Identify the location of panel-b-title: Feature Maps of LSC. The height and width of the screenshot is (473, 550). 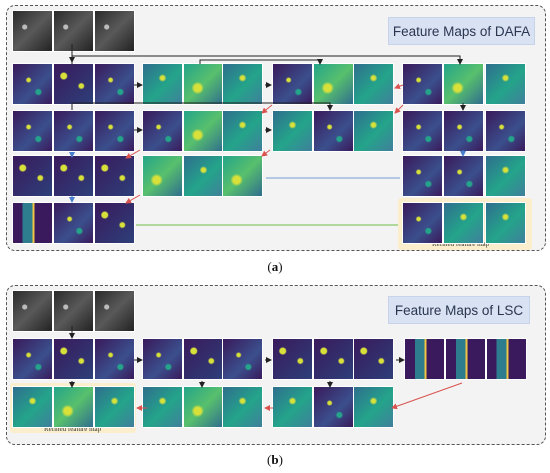
(459, 310).